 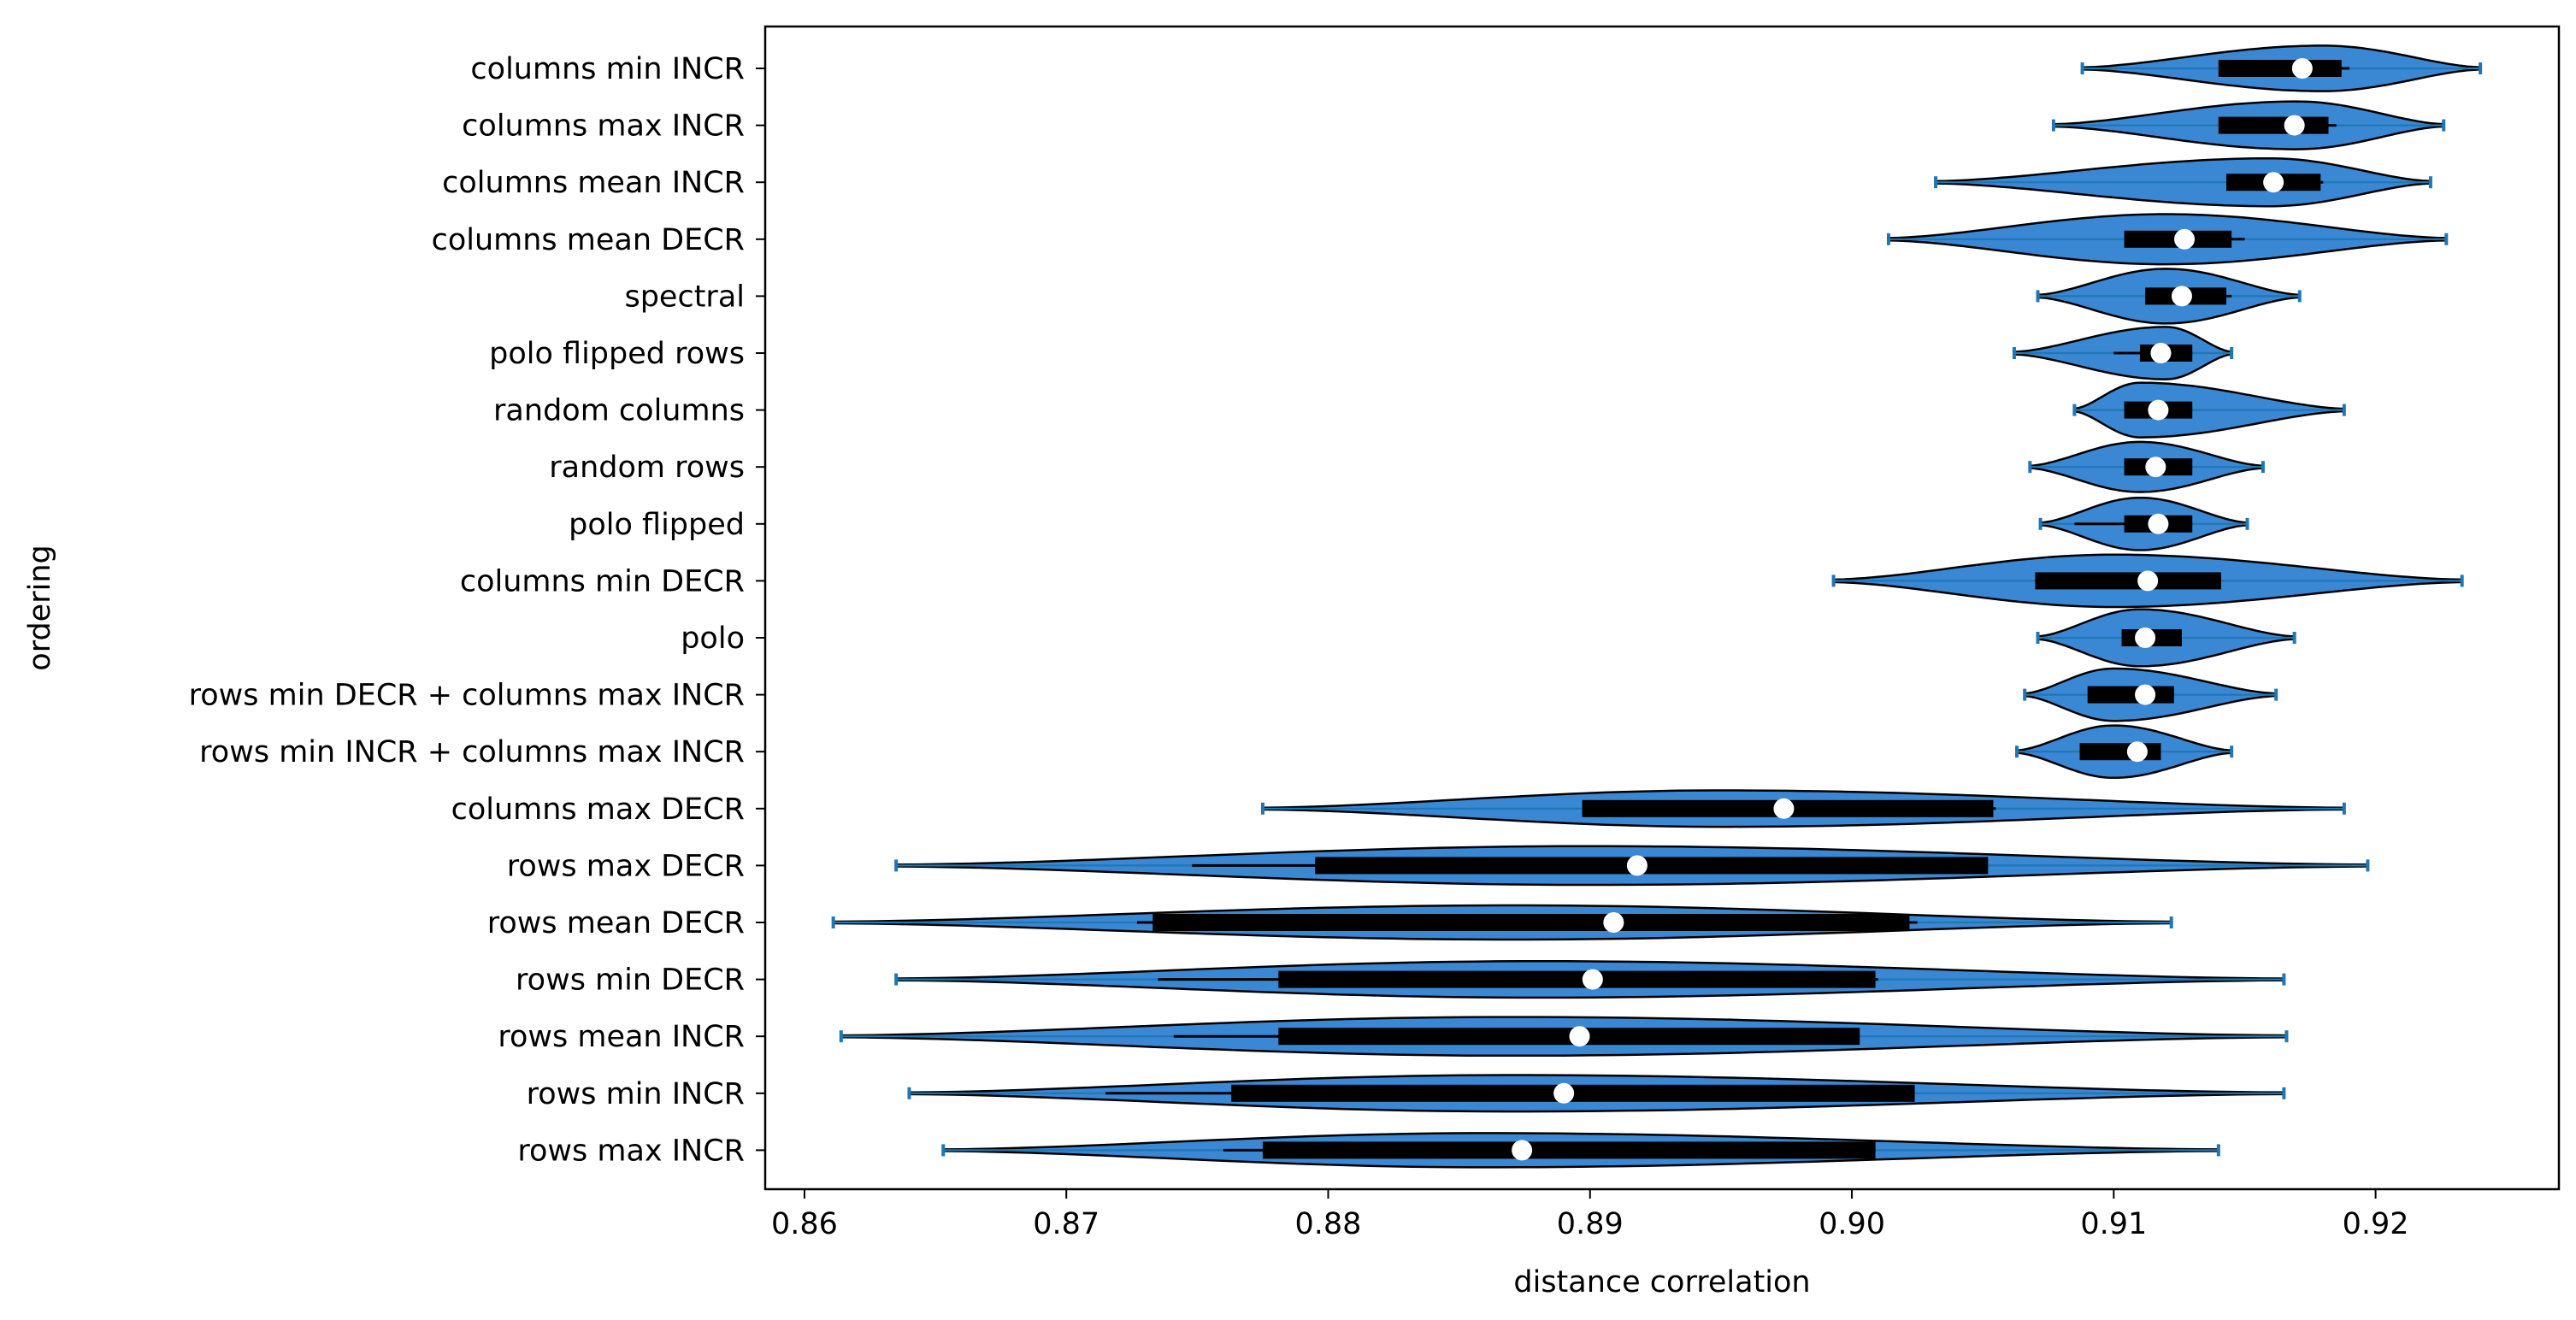 I want to click on y-tick-label: rows min DECR + columns max INCR, so click(x=467, y=696).